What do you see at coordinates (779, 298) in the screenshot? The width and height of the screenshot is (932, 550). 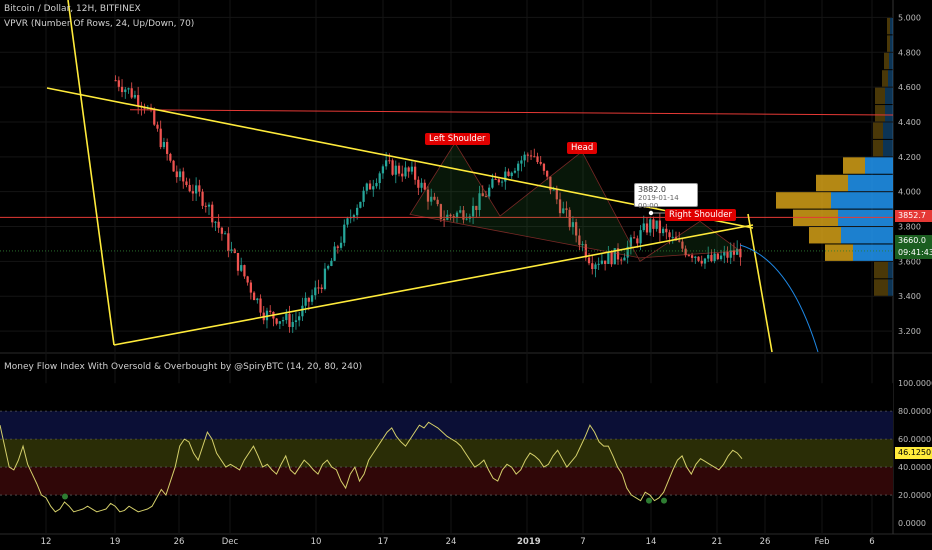 I see `projection-curve` at bounding box center [779, 298].